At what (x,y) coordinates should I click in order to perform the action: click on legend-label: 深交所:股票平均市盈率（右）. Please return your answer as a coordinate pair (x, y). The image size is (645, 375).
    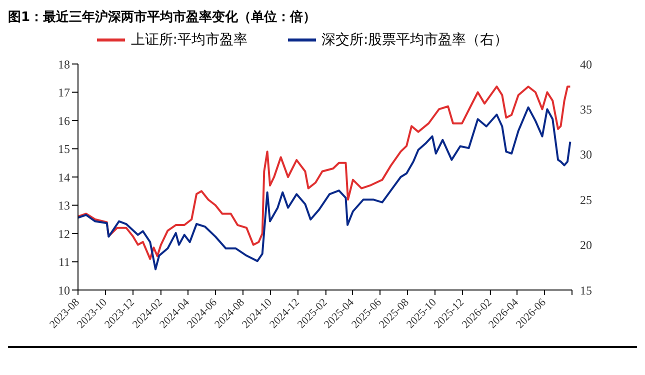
    Looking at the image, I should click on (415, 40).